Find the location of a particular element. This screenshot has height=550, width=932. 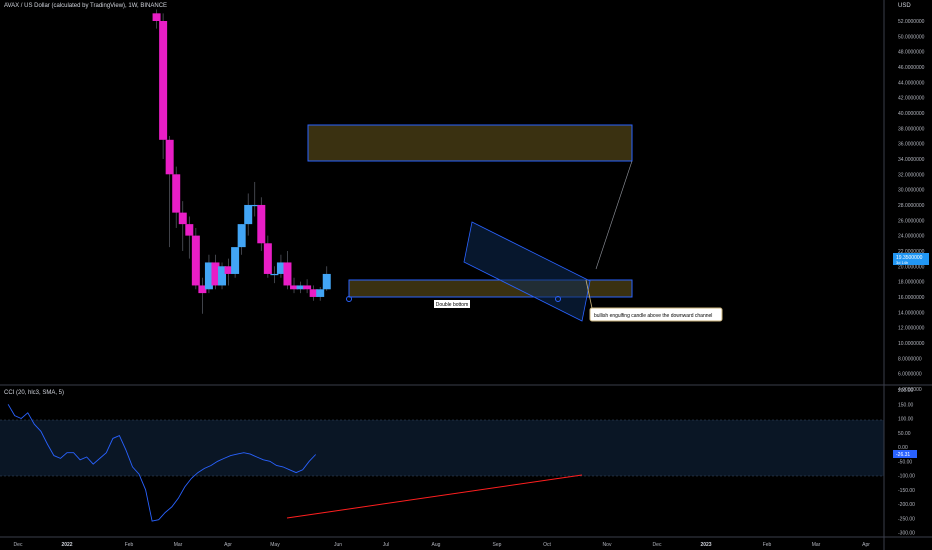

price-axis-unit: USD is located at coordinates (904, 6).